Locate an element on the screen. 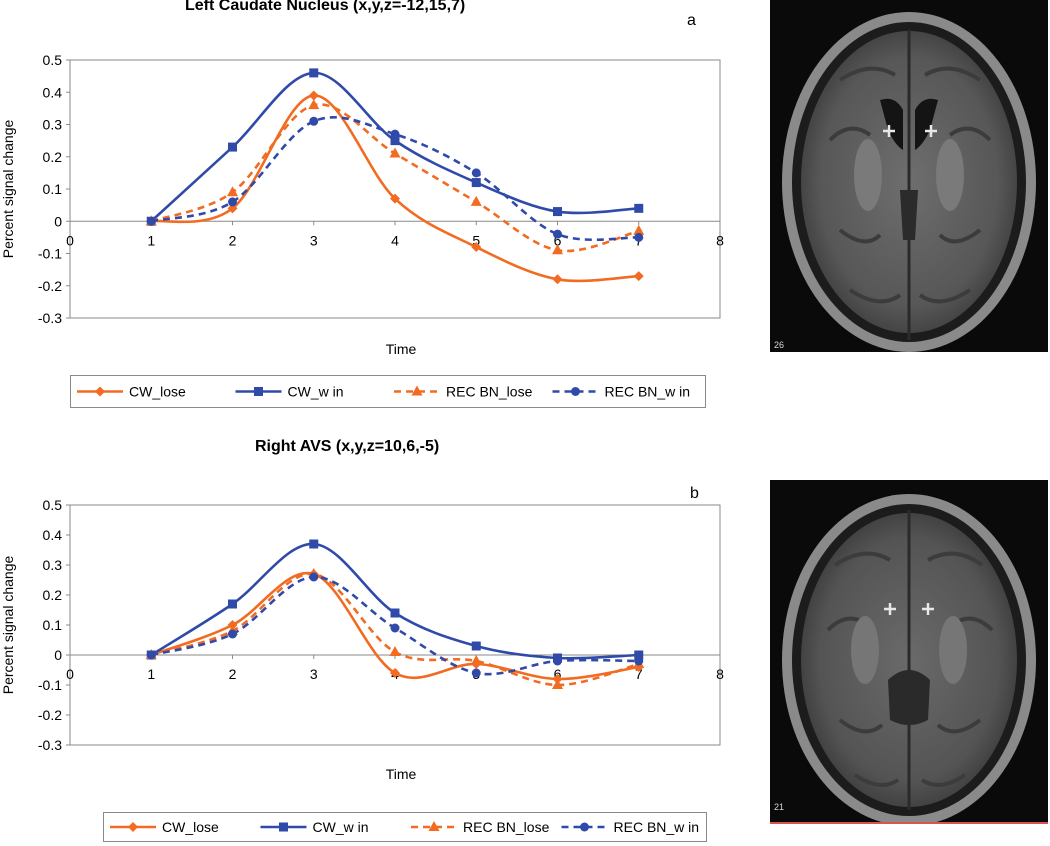 Image resolution: width=1050 pixels, height=846 pixels. chart-a-title: Left Caudate Nucleus (x,y,z=-12,15,7) is located at coordinates (325, 7).